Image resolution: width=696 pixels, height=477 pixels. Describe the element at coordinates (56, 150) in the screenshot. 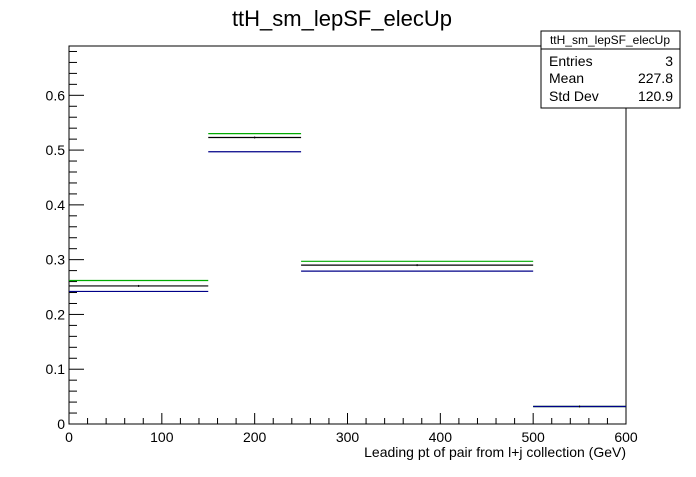

I see `y-tick-label: 0.5` at that location.